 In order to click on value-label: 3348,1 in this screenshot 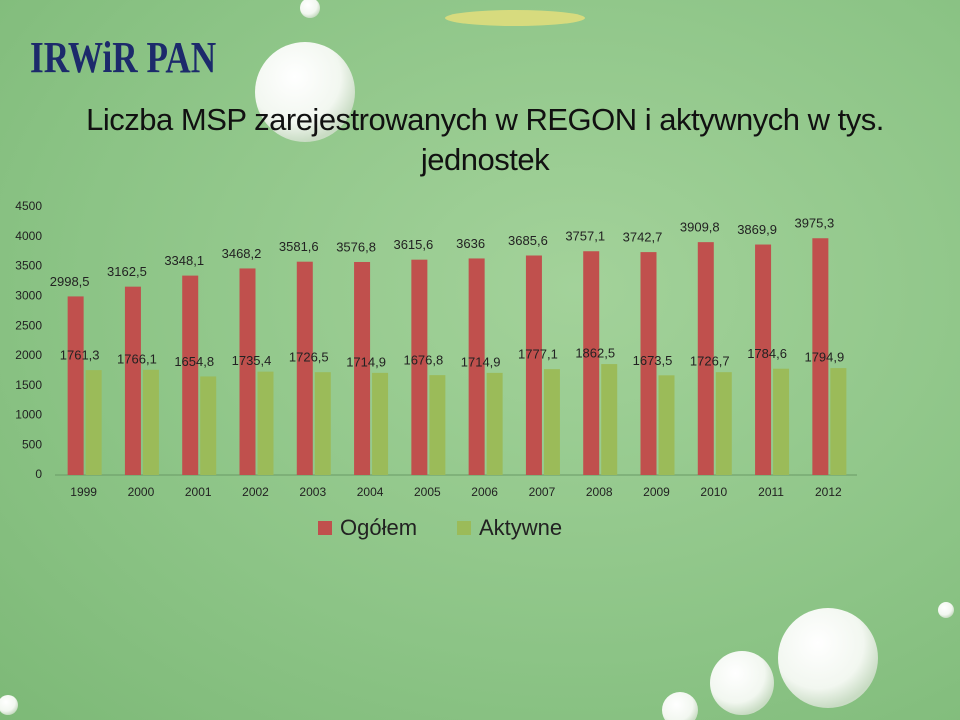, I will do `click(184, 260)`.